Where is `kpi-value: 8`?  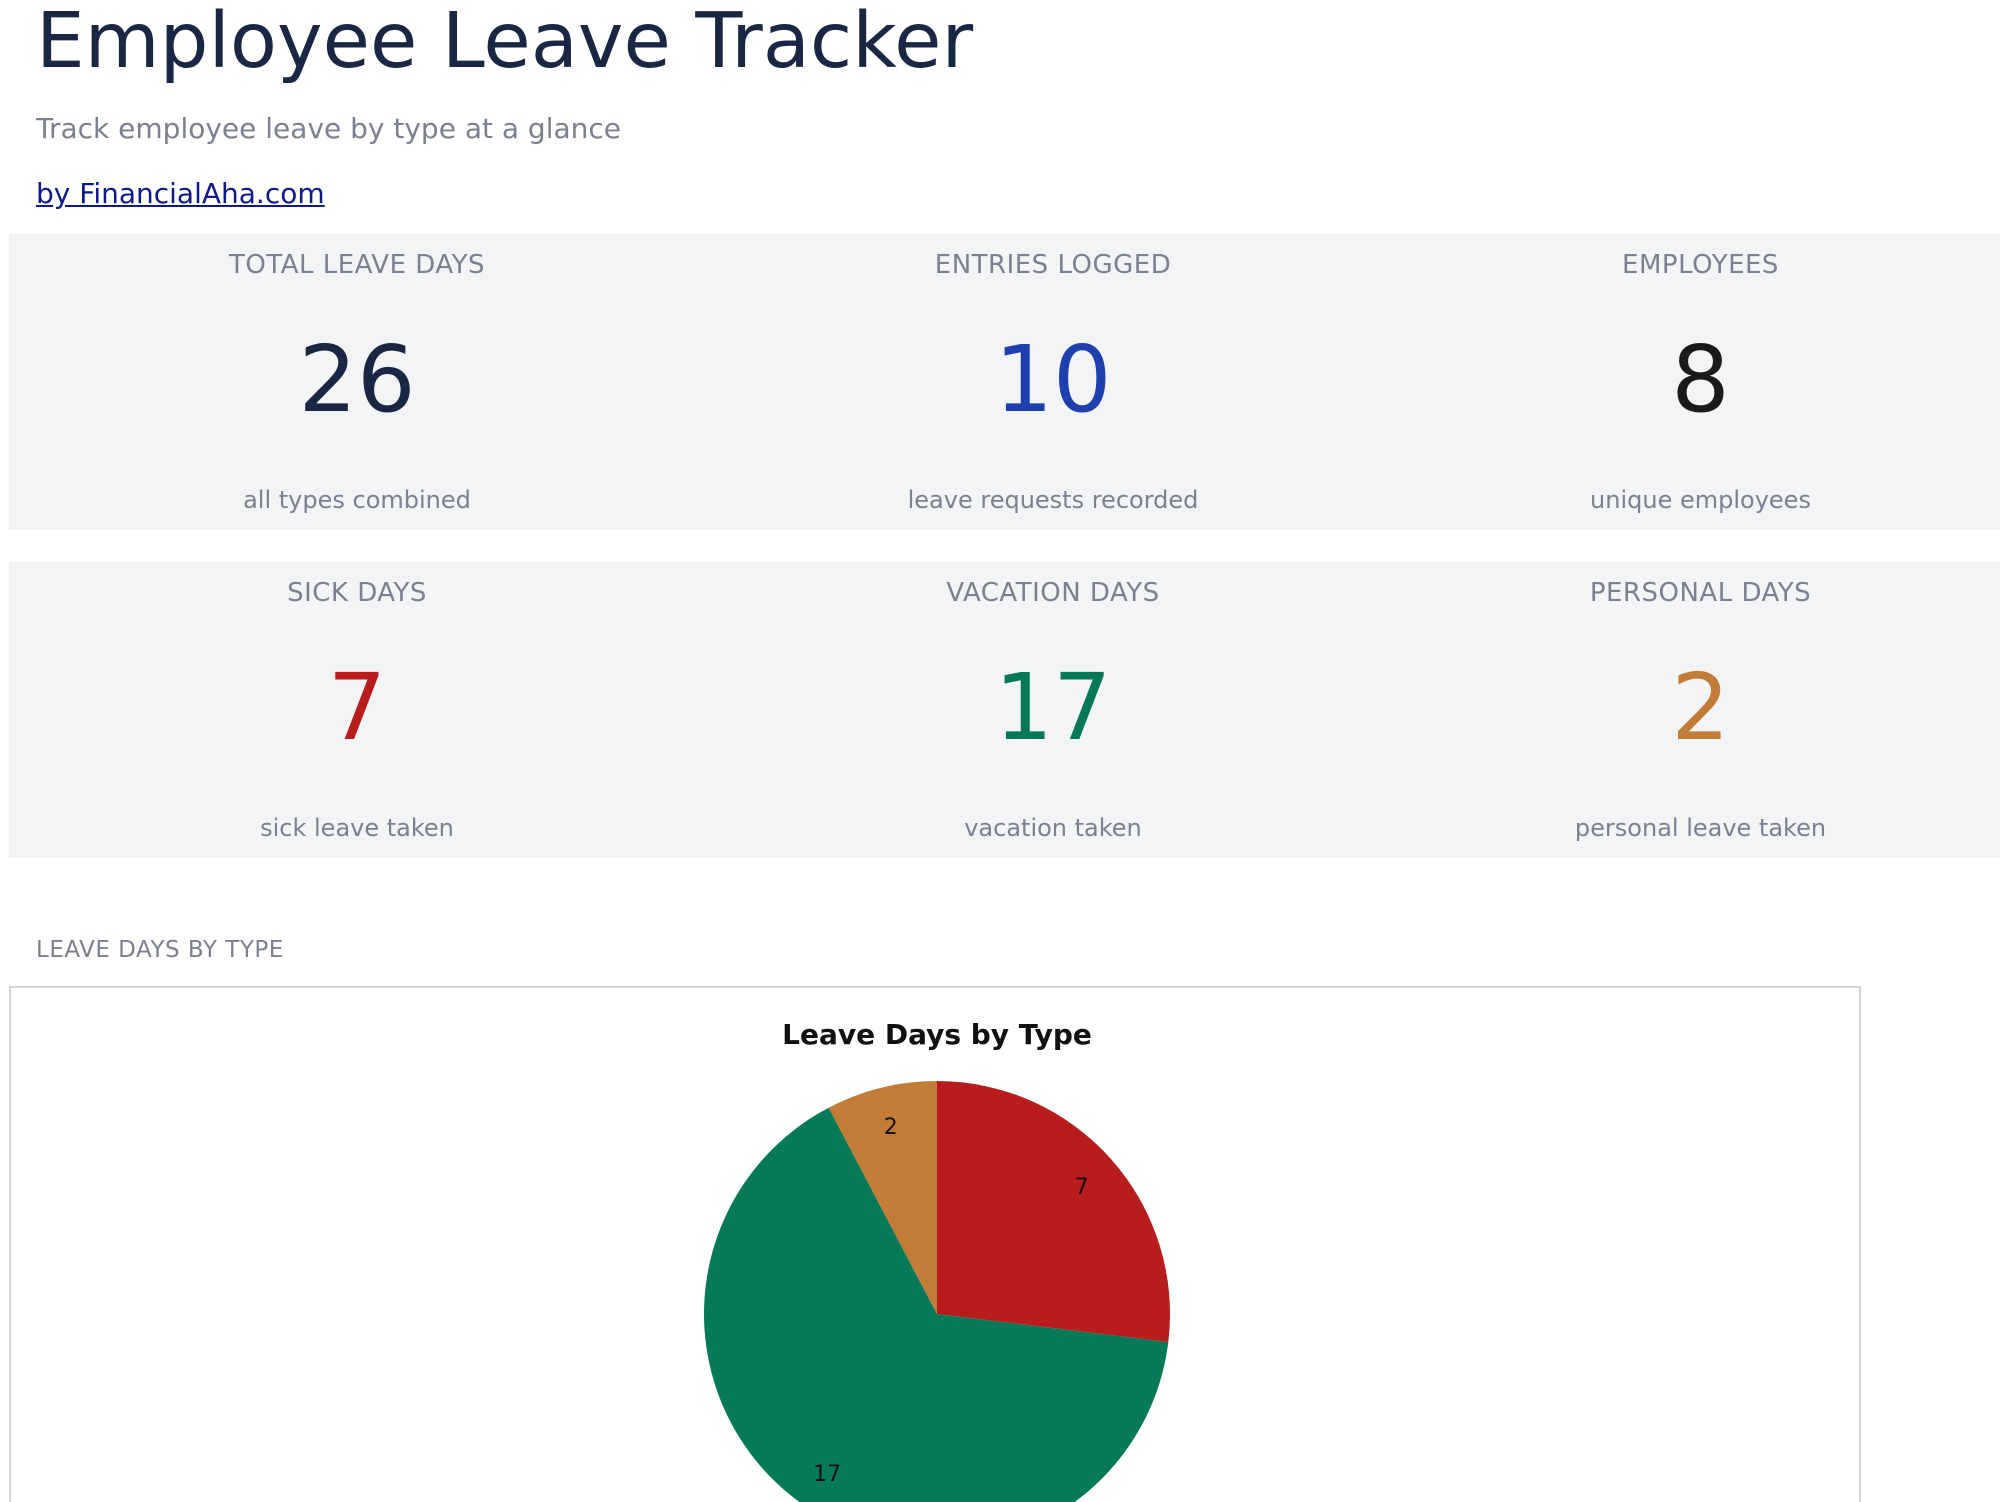
kpi-value: 8 is located at coordinates (1700, 379).